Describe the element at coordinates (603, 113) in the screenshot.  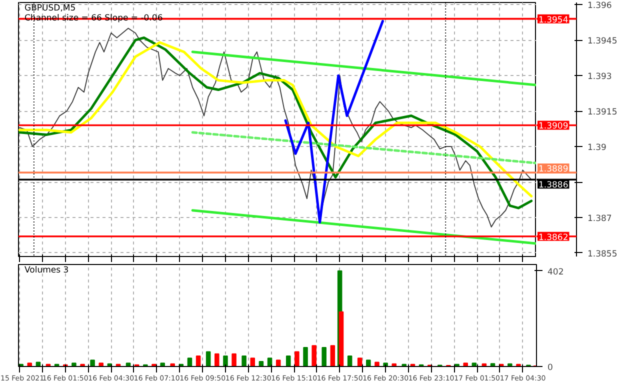
I see `y-tick-label: 1.3915` at that location.